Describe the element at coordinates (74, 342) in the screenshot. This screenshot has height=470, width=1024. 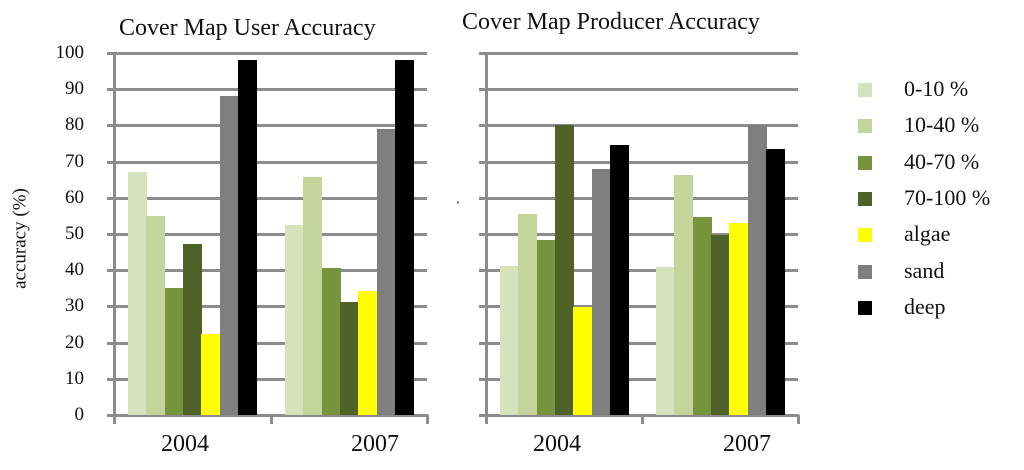
I see `y-tick-label: 20` at that location.